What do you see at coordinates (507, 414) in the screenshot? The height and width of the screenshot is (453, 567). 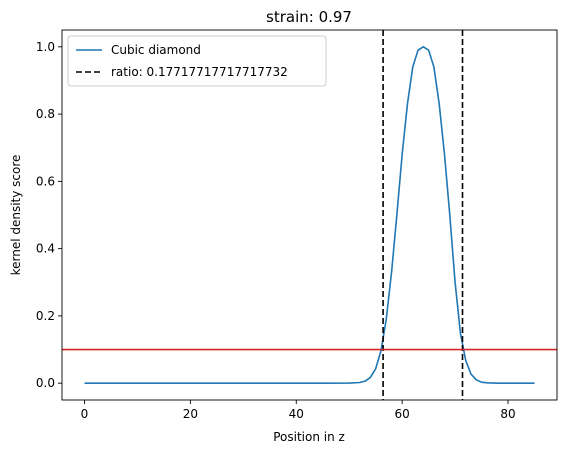 I see `x-tick-label: 80` at bounding box center [507, 414].